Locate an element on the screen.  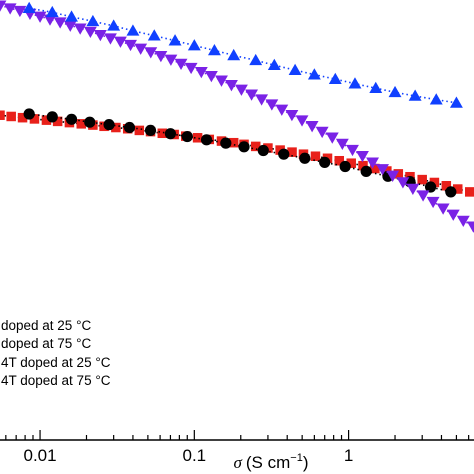
x-axis-symbol: σ is located at coordinates (238, 462).